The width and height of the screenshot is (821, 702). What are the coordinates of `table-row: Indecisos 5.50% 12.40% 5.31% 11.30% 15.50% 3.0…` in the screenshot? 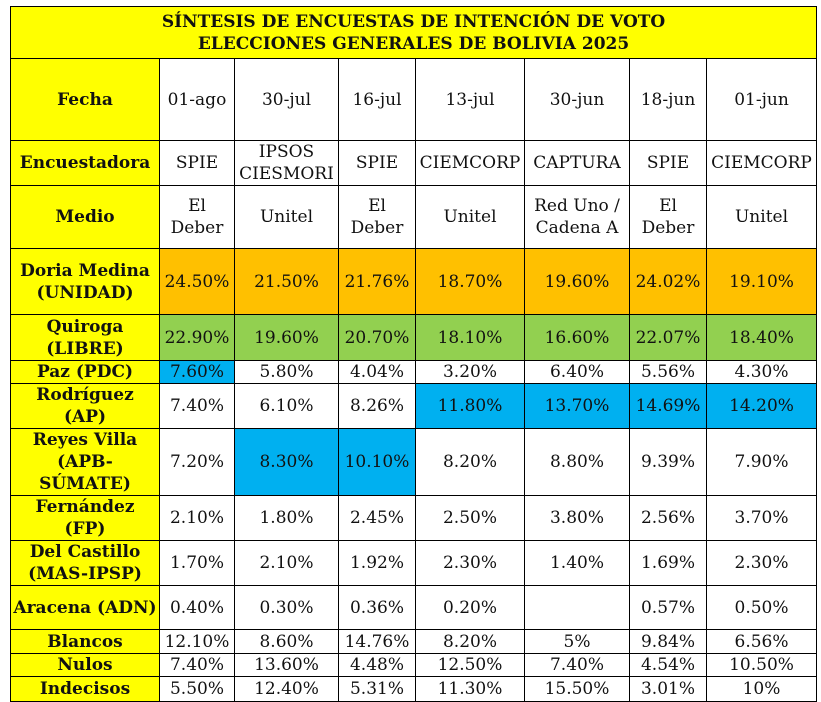 It's located at (414, 689).